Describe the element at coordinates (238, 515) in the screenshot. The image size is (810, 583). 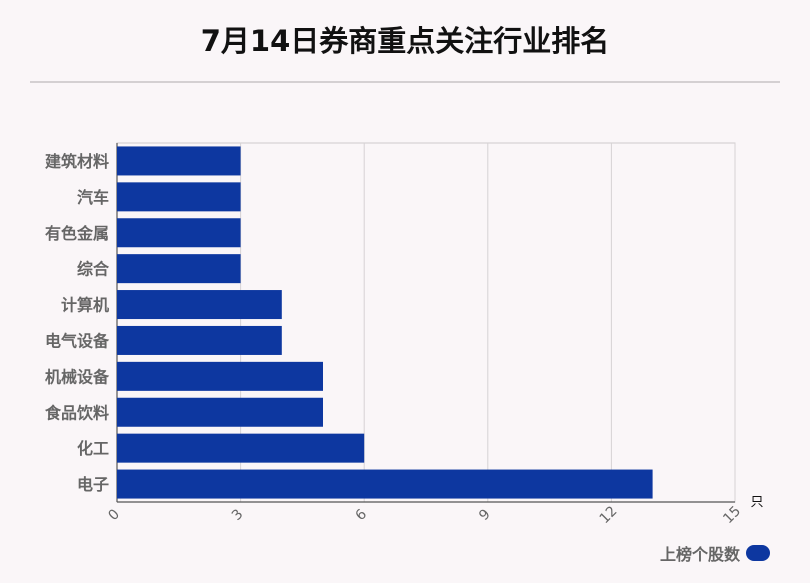
I see `x-tick-label: 3` at that location.